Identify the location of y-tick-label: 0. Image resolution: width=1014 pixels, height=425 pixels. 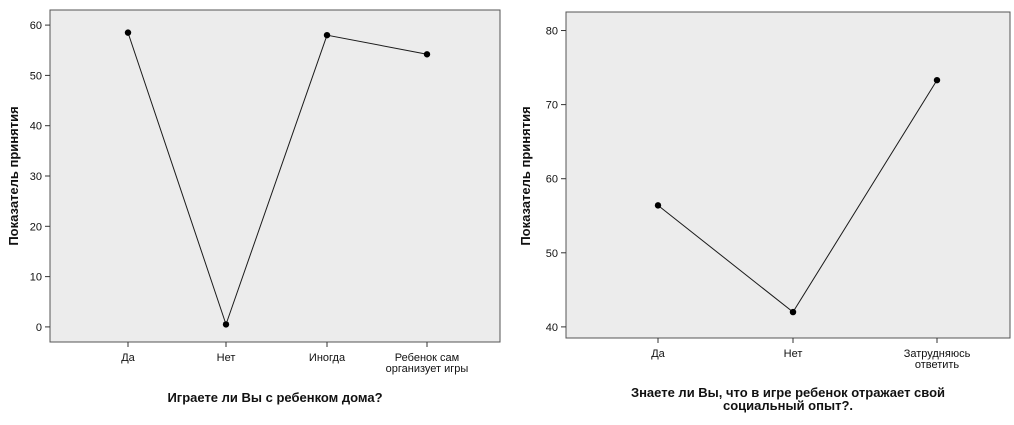
(39, 328).